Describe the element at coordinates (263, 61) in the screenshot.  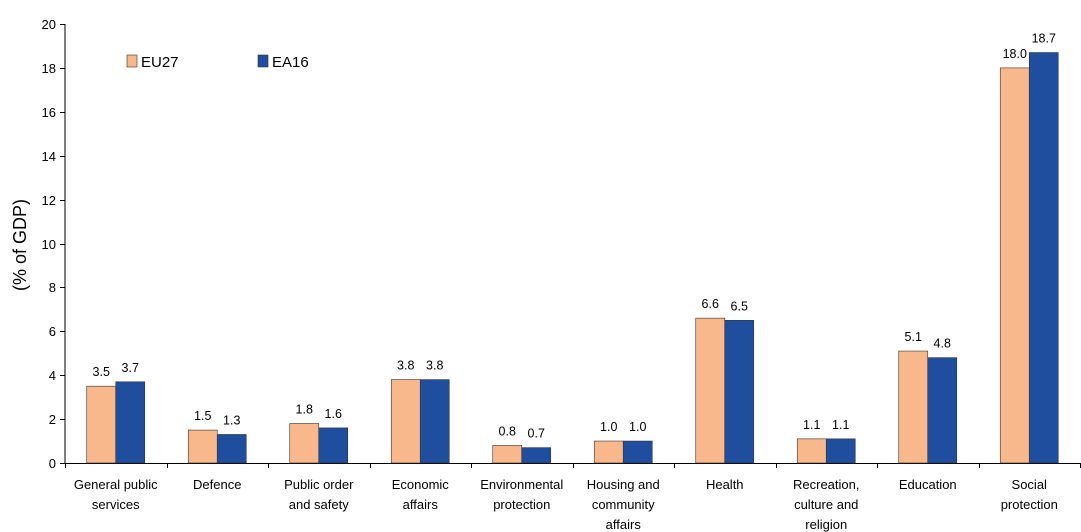
I see `legend-swatch-ea16` at that location.